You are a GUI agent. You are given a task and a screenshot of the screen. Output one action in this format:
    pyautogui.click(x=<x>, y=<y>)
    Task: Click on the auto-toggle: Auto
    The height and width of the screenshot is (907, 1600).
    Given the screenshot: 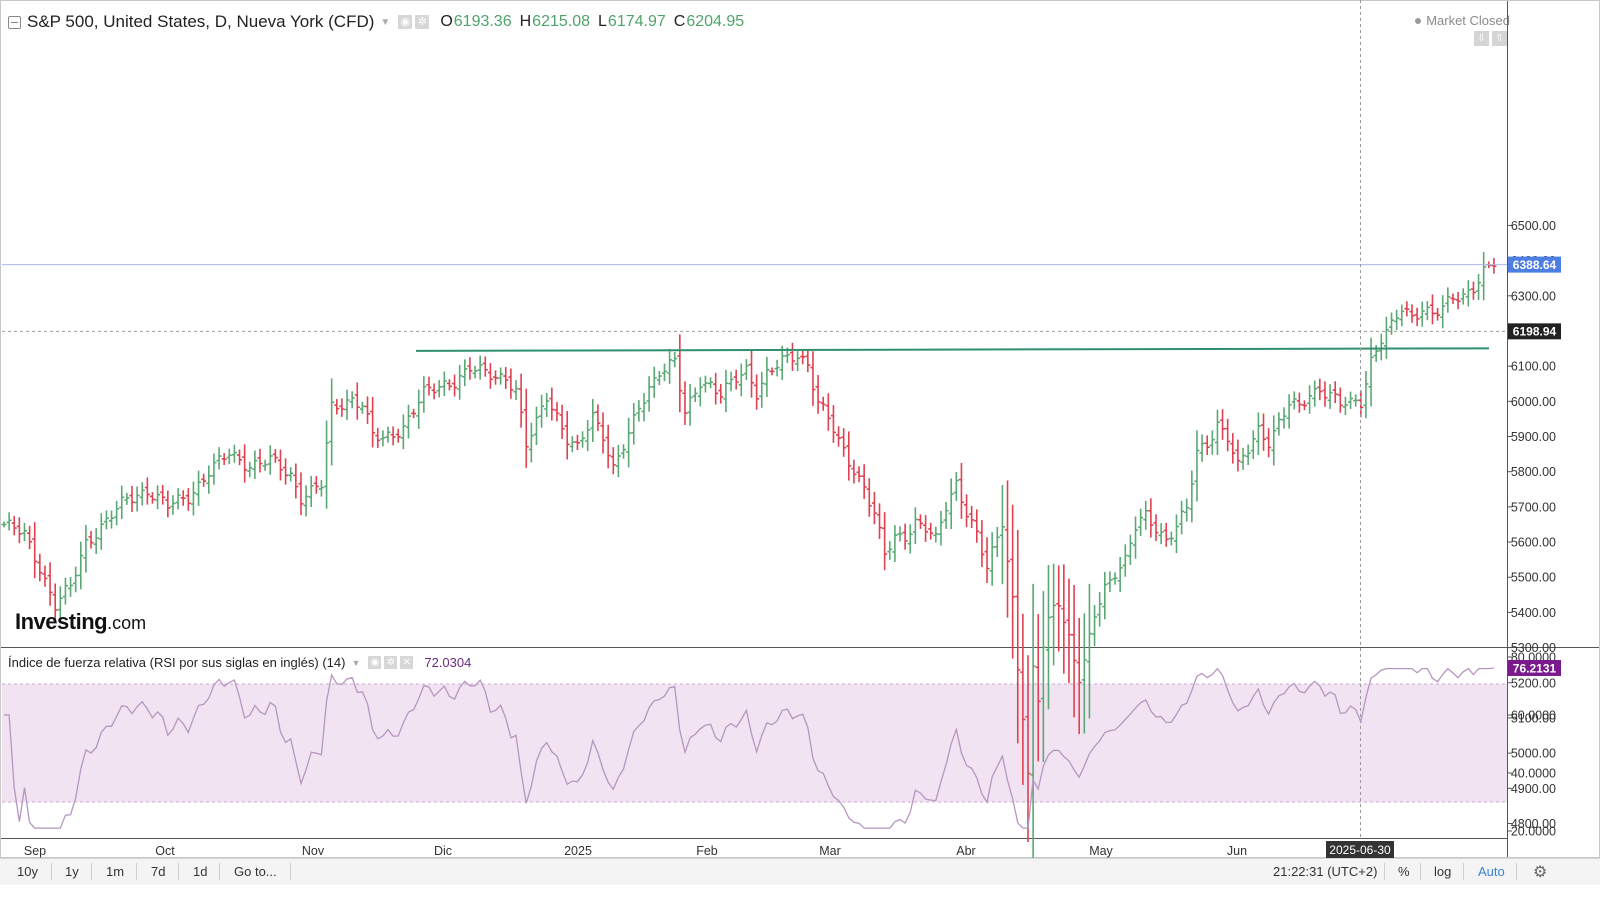 What is the action you would take?
    pyautogui.click(x=1491, y=871)
    